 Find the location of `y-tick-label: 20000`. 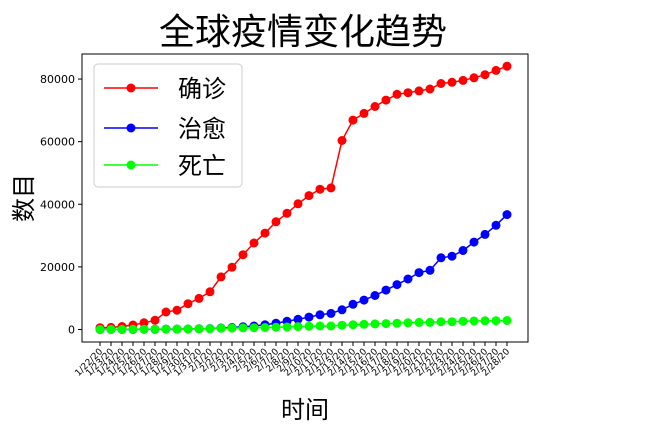

y-tick-label: 20000 is located at coordinates (57, 267).